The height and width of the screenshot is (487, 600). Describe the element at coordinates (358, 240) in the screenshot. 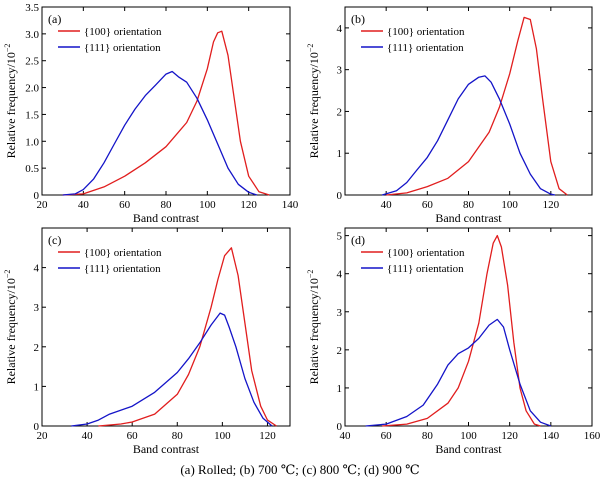

I see `panel-label: (d)` at that location.